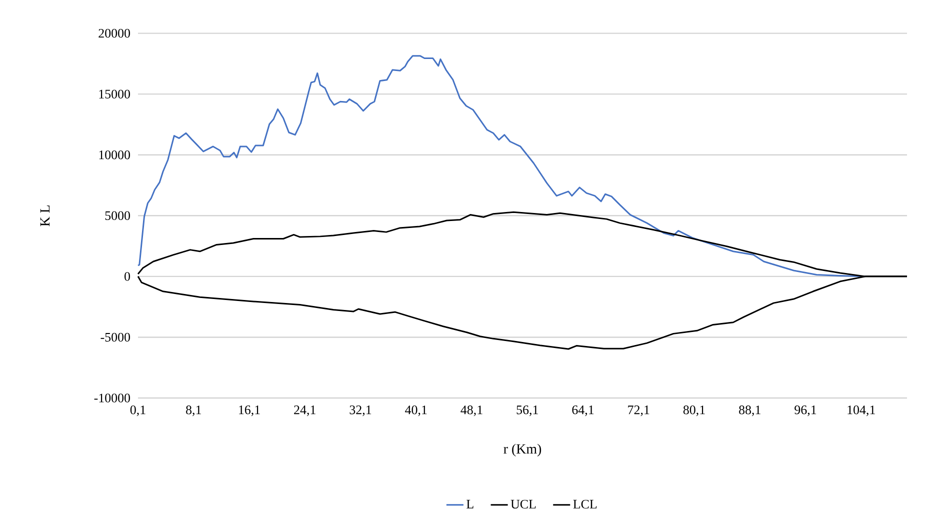 The width and height of the screenshot is (937, 529). Describe the element at coordinates (416, 411) in the screenshot. I see `x-tick-label: 40,1` at that location.